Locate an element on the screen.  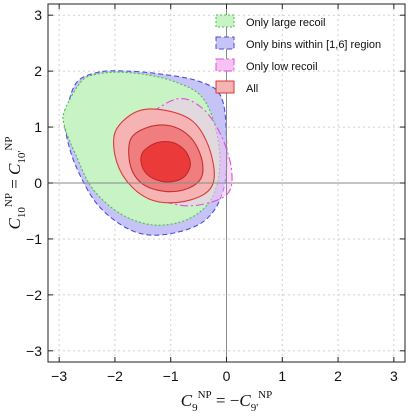
y-label-eq: = is located at coordinates (14, 184).